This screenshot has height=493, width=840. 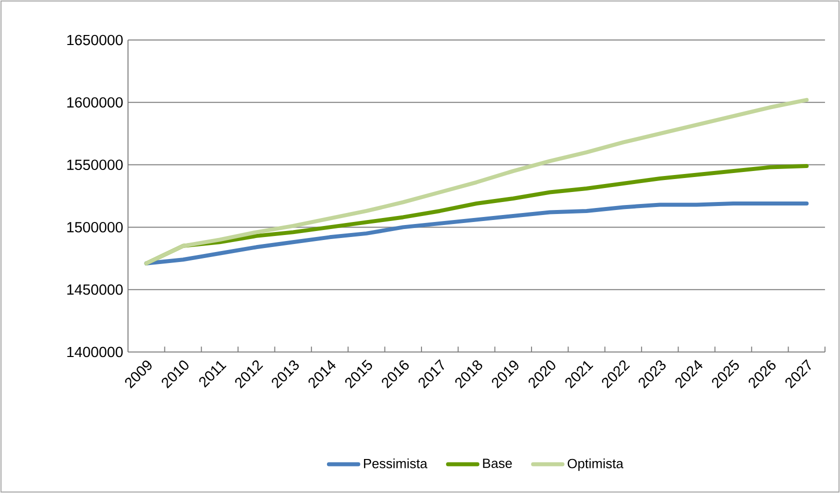 What do you see at coordinates (95, 227) in the screenshot?
I see `y-tick-label: 1500000` at bounding box center [95, 227].